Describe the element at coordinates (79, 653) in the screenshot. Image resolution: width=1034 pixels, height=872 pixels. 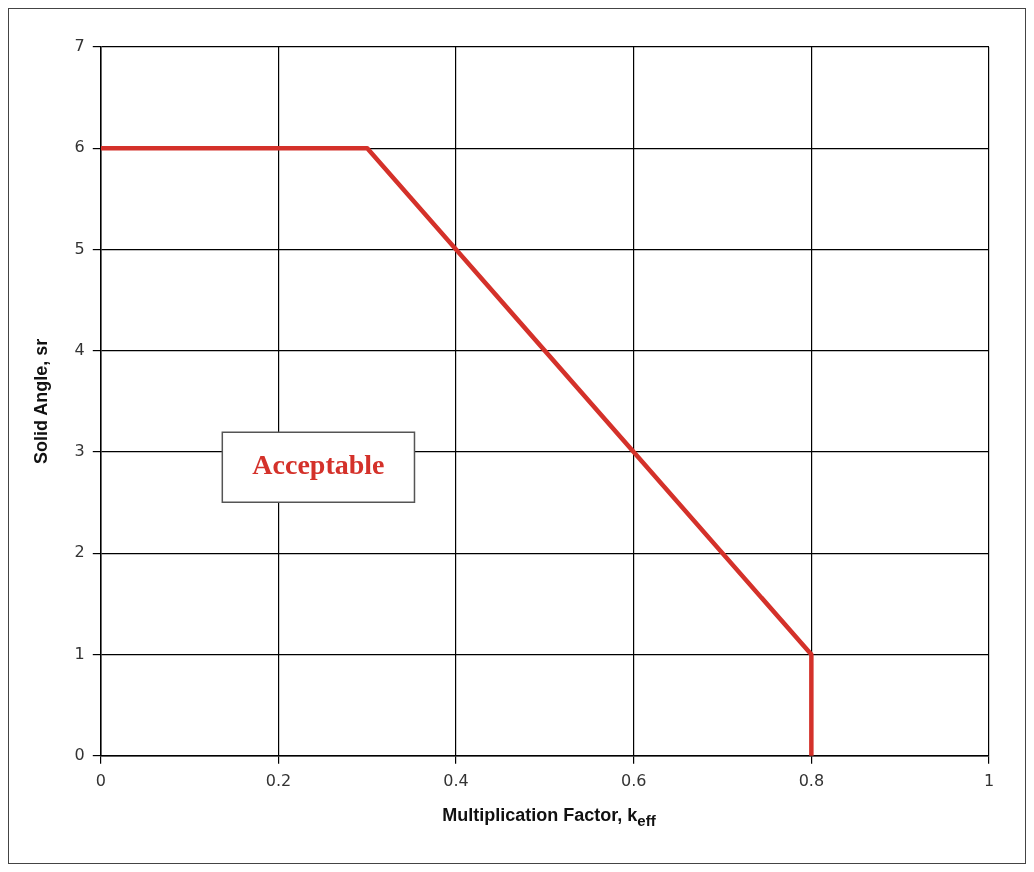
I see `y-tick-label: 1` at that location.